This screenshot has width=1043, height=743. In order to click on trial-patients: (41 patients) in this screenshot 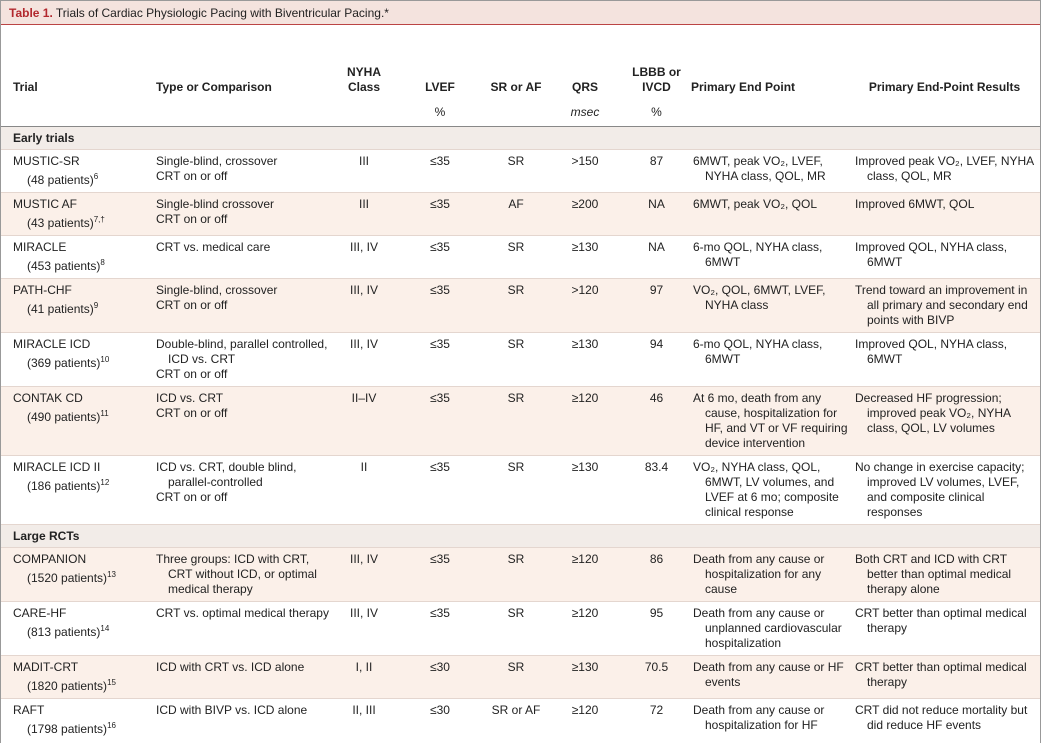, I will do `click(60, 309)`.